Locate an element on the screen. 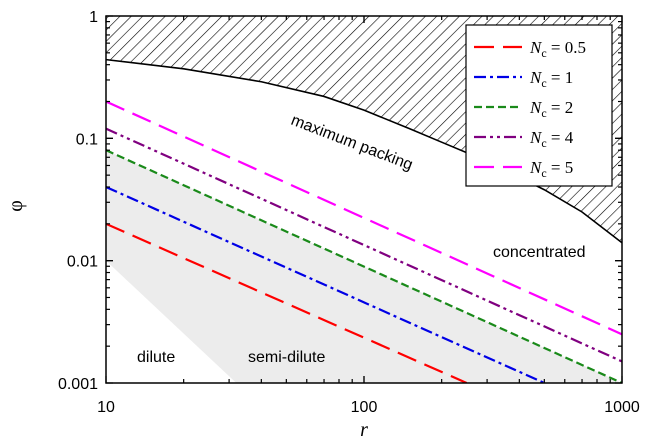 The width and height of the screenshot is (646, 438). legend: Nc = 0.5 Nc = 1 Nc = 2 Nc = 4 Nc = 5 is located at coordinates (539, 105).